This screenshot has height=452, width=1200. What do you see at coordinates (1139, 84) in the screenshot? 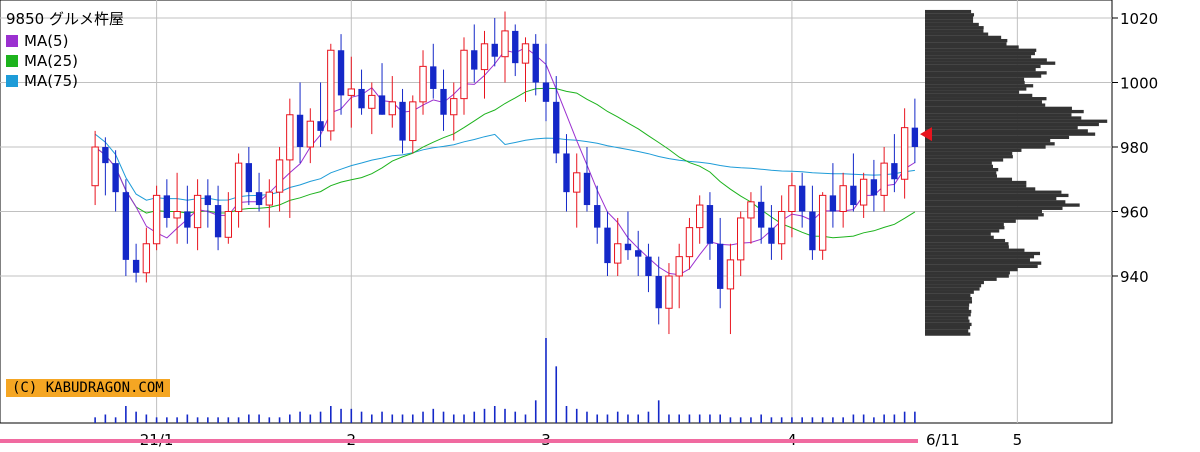
I see `y-tick-label: 1000` at bounding box center [1139, 84].